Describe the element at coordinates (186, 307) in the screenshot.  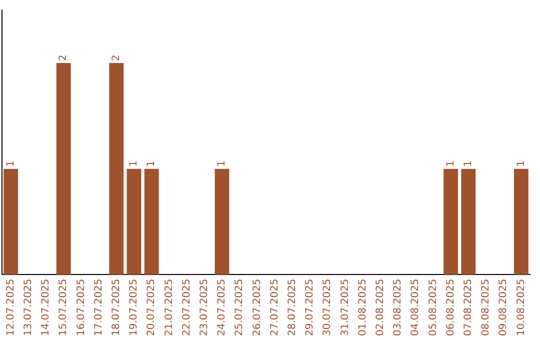
I see `x-tick-label: 22.07.2025` at that location.